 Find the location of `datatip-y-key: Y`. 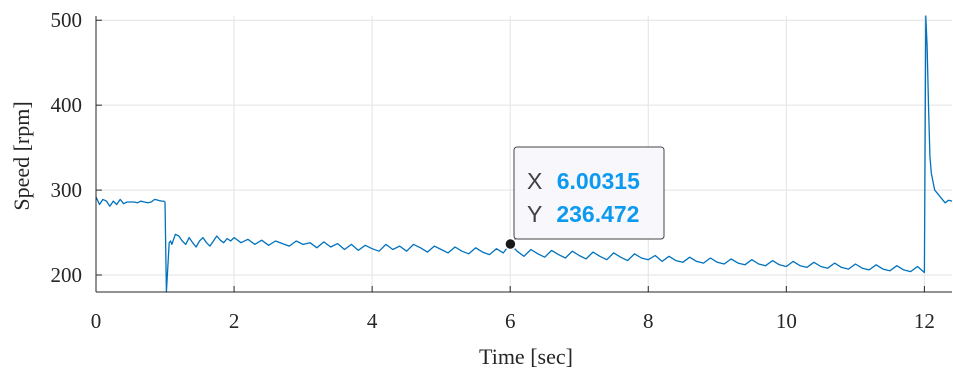

datatip-y-key: Y is located at coordinates (534, 214).